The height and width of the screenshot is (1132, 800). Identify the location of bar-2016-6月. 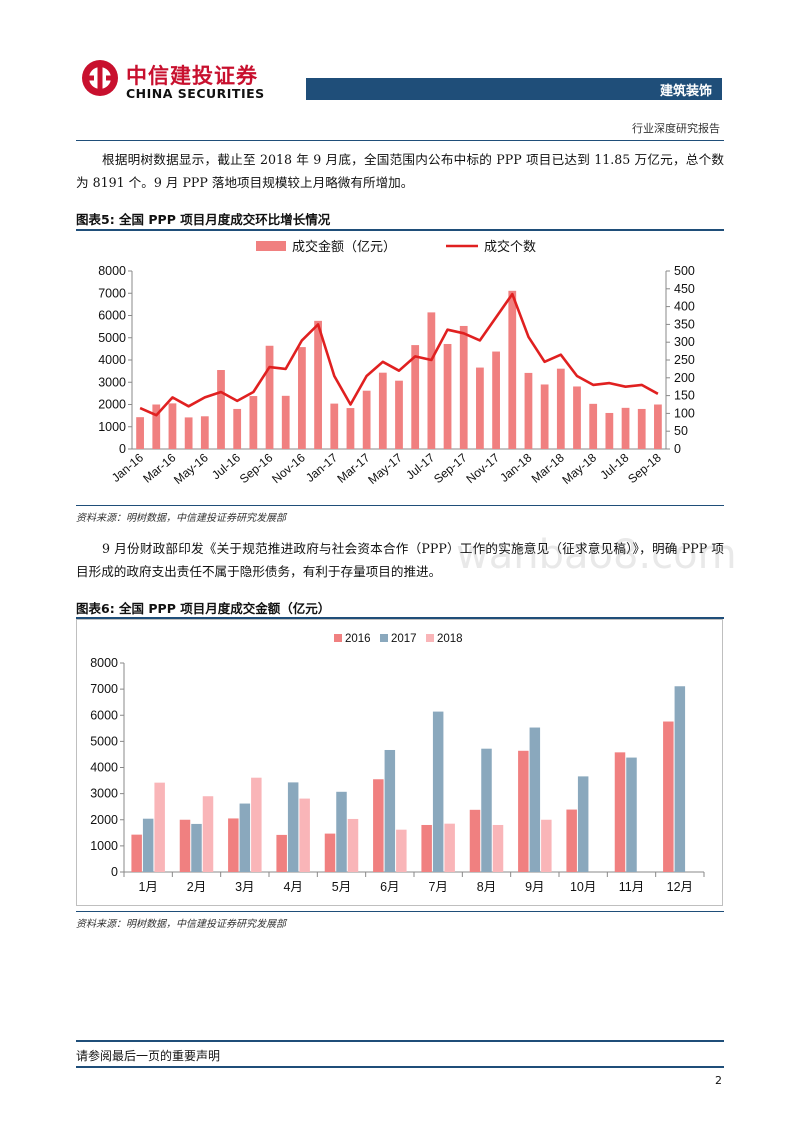
(378, 825).